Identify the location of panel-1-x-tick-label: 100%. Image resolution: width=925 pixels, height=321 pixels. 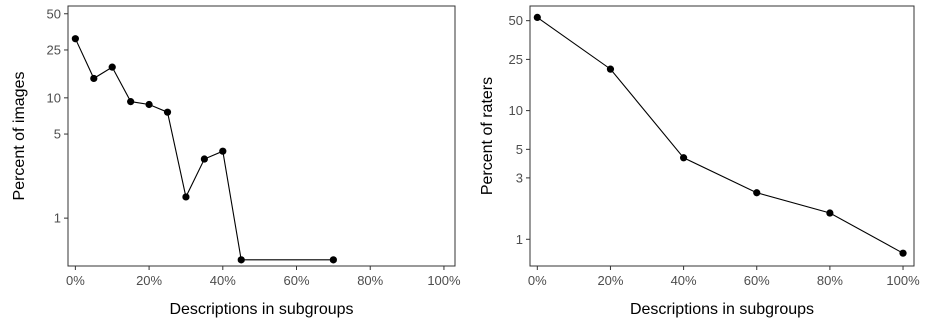
(444, 280).